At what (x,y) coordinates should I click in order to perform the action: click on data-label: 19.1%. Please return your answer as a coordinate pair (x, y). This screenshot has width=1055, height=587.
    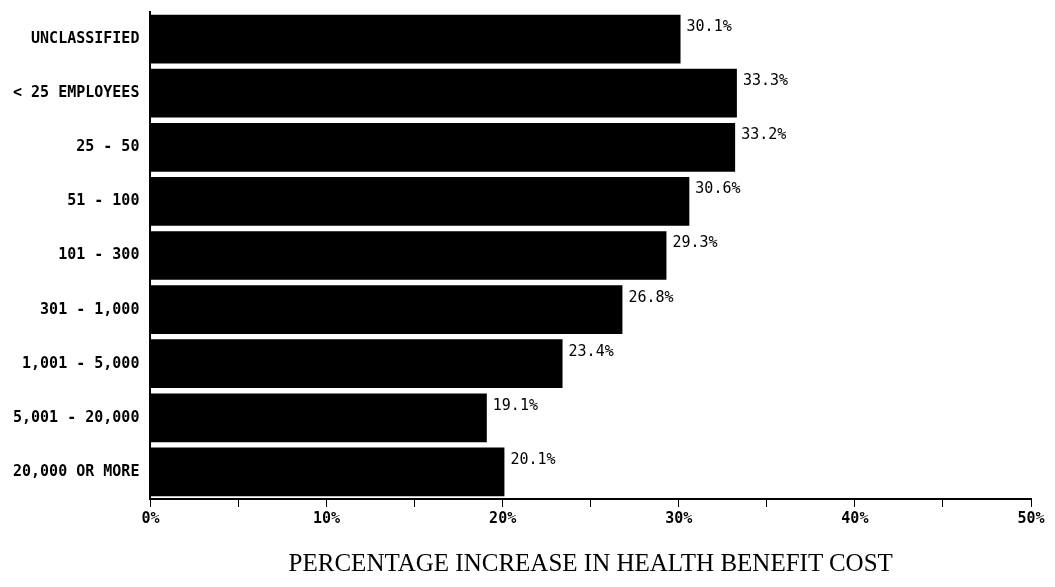
    Looking at the image, I should click on (515, 404).